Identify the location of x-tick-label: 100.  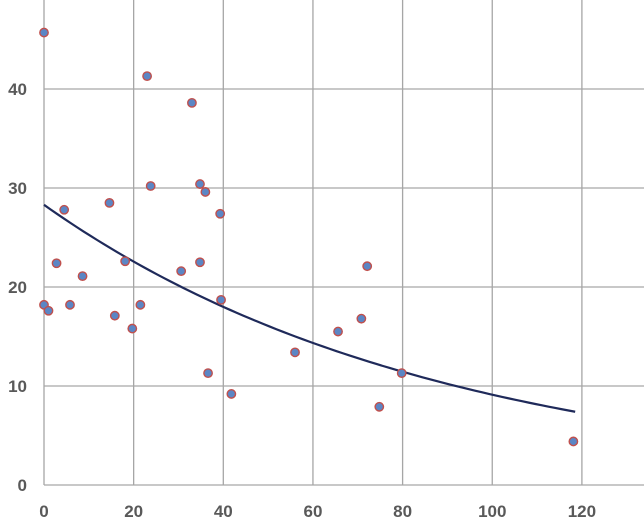
(492, 511).